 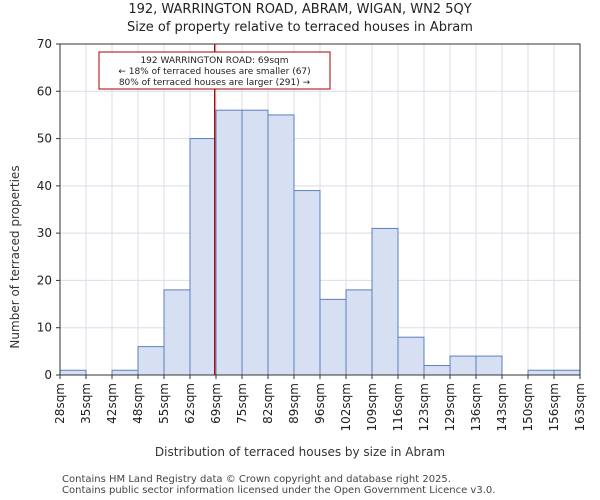 I want to click on x-tick-label: 143sqm, so click(x=502, y=407).